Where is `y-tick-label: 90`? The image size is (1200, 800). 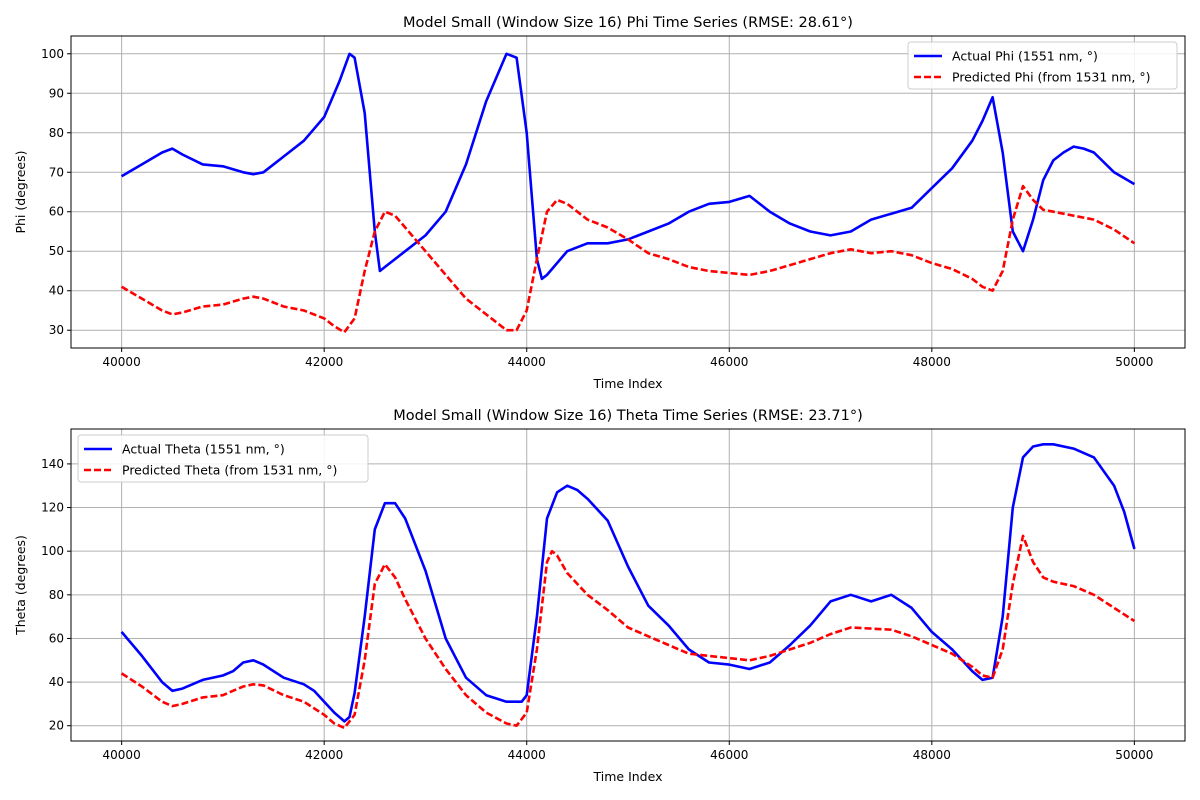
y-tick-label: 90 is located at coordinates (56, 93).